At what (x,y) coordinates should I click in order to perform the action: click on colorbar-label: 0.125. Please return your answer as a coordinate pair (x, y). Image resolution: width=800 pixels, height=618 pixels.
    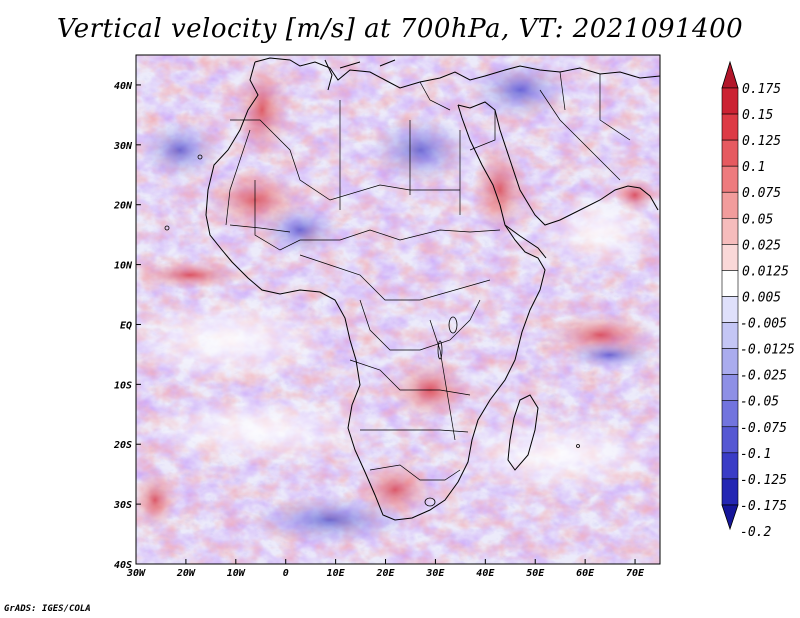
    Looking at the image, I should click on (761, 141).